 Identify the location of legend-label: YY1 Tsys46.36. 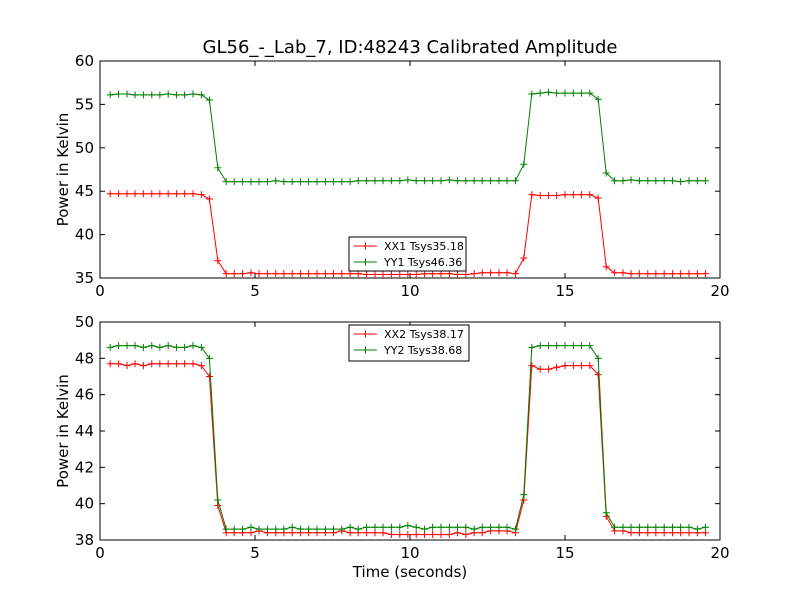
(422, 262).